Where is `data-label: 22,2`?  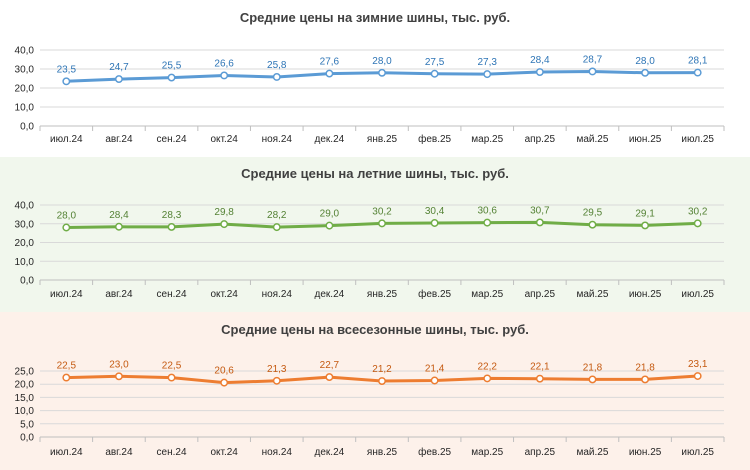
data-label: 22,2 is located at coordinates (487, 366).